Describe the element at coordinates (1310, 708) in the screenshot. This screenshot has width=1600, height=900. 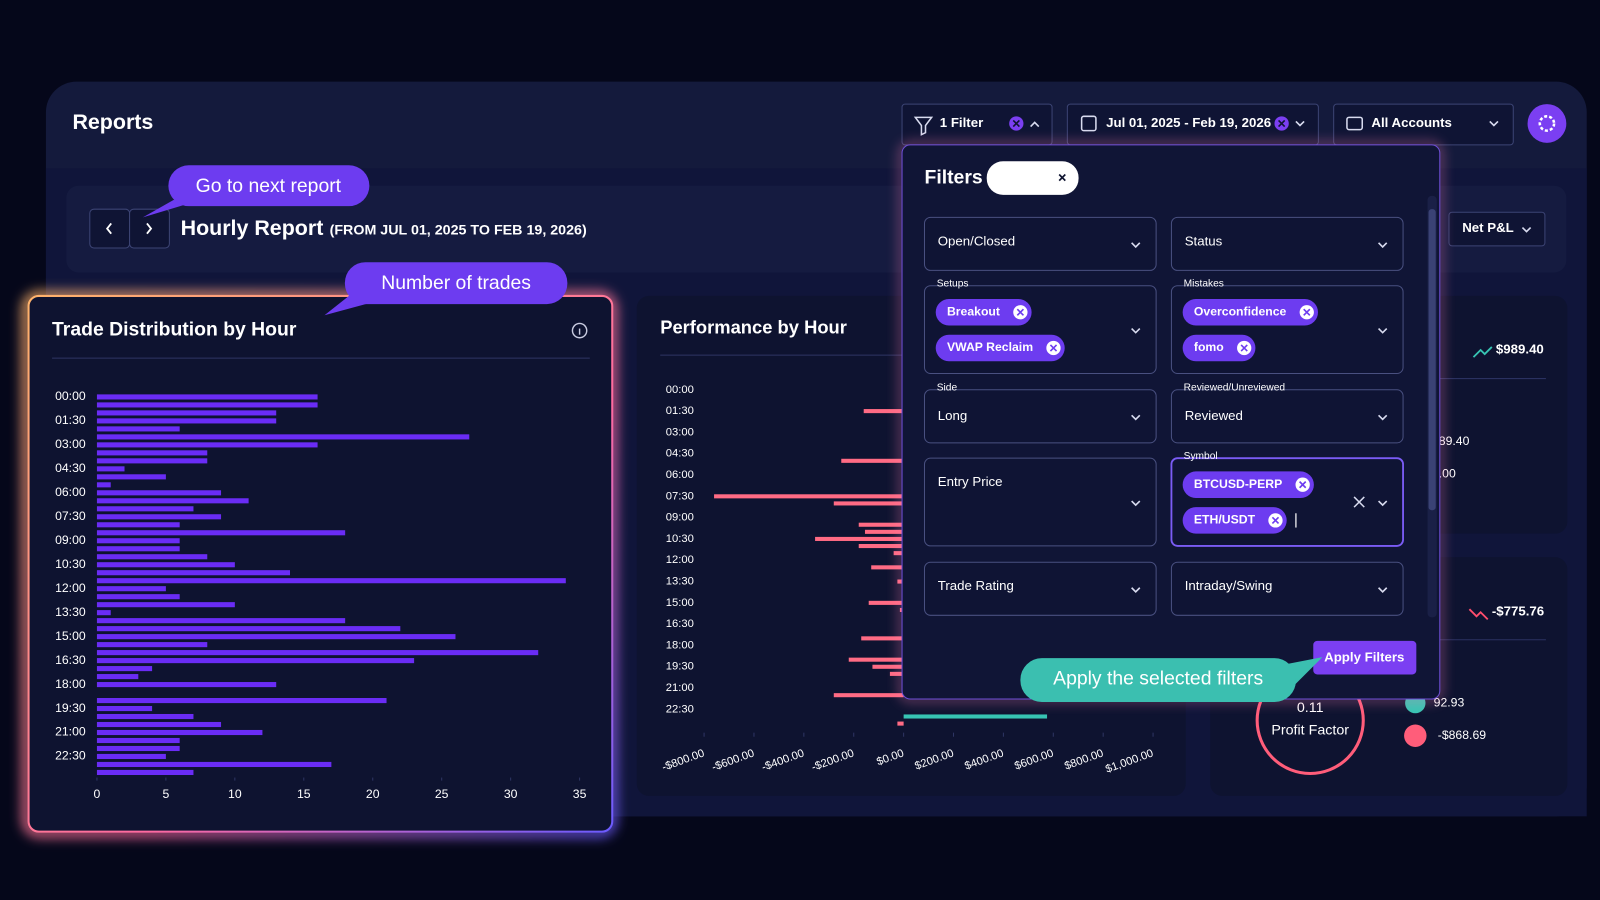
I see `profit-factor-value: 0.11` at that location.